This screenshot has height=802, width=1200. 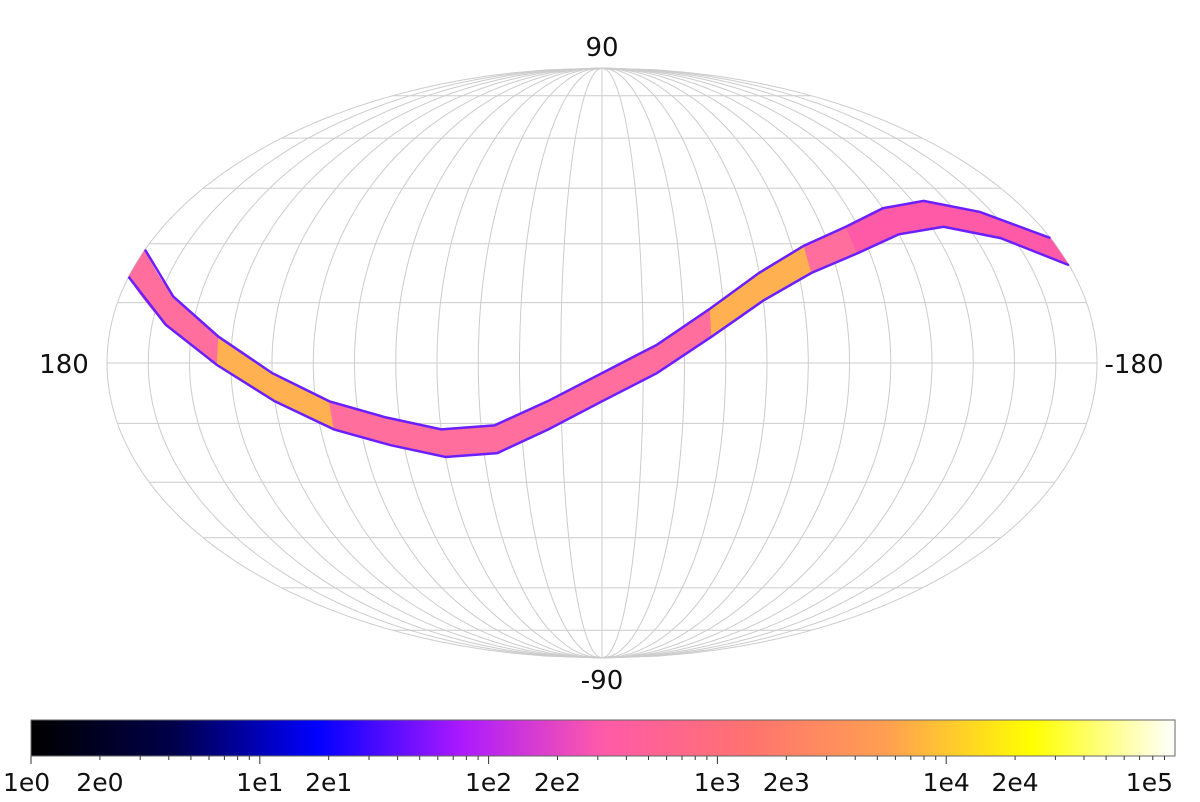 I want to click on label-right: -180, so click(x=1133, y=365).